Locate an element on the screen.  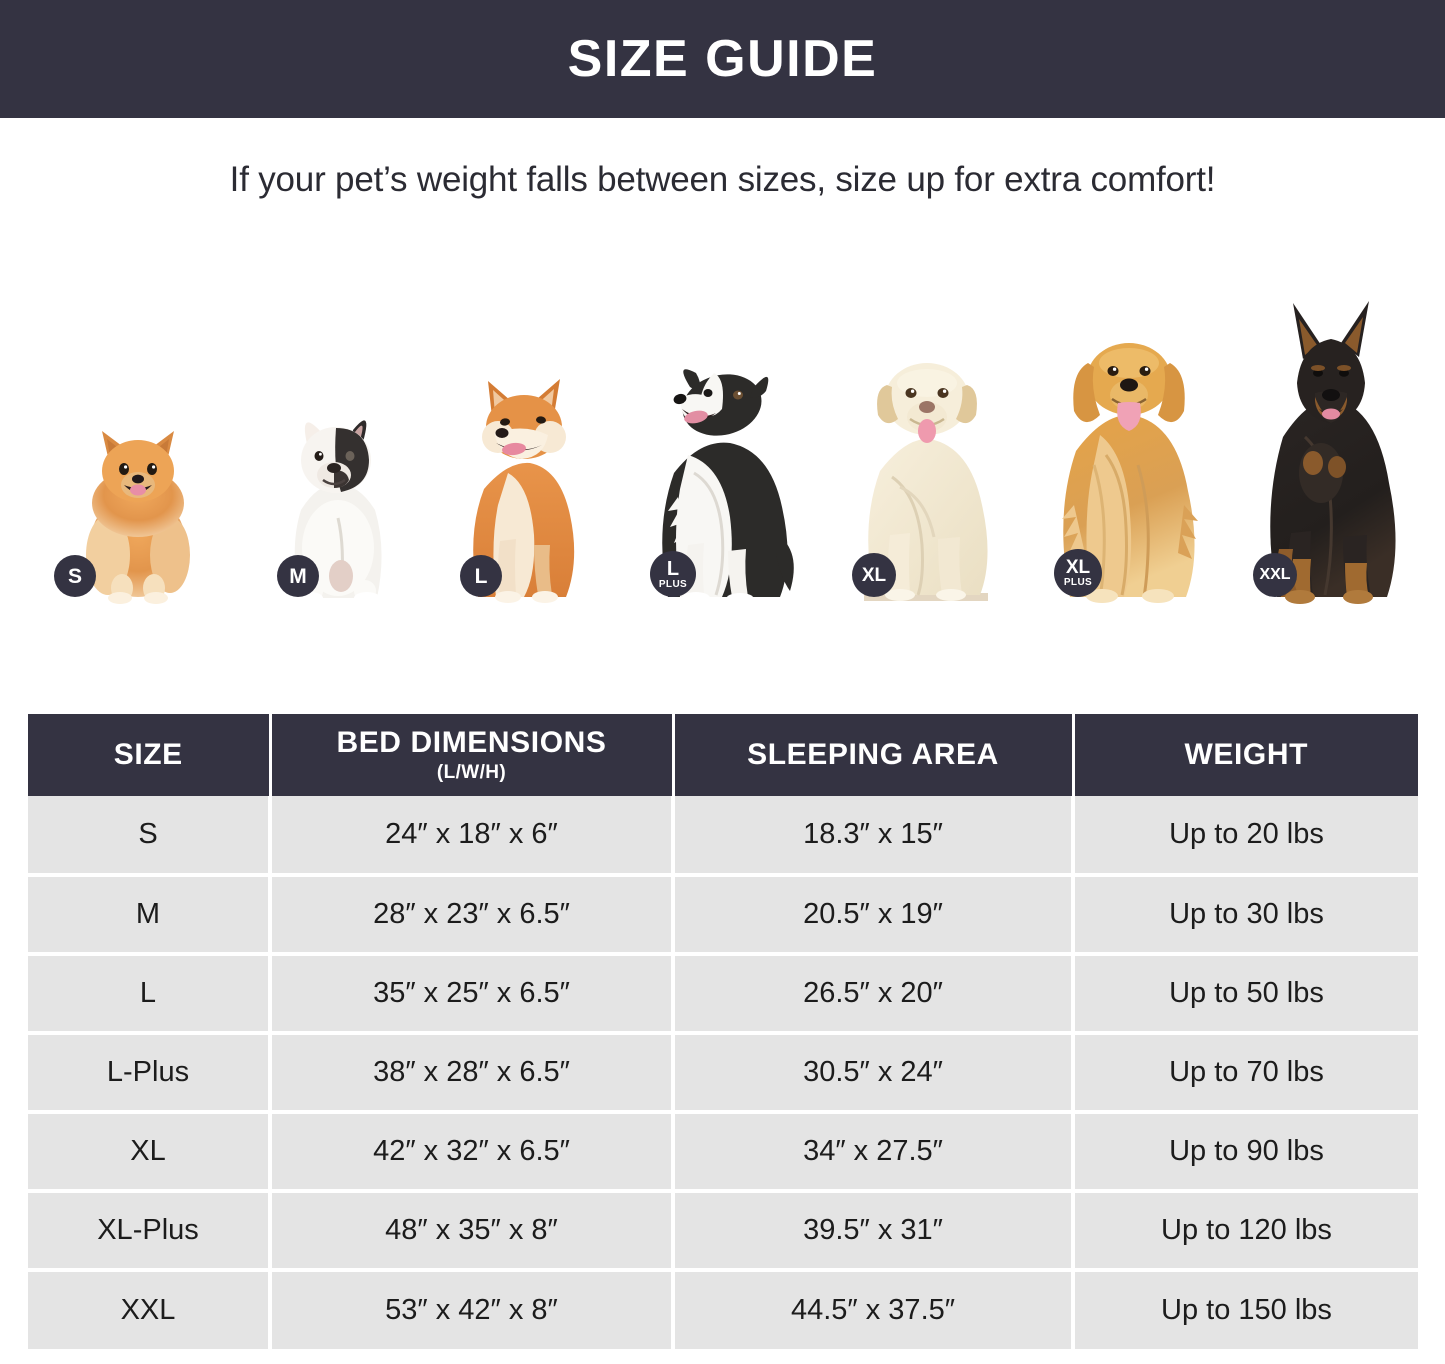
cell-size: L-Plus is located at coordinates (150, 1073).